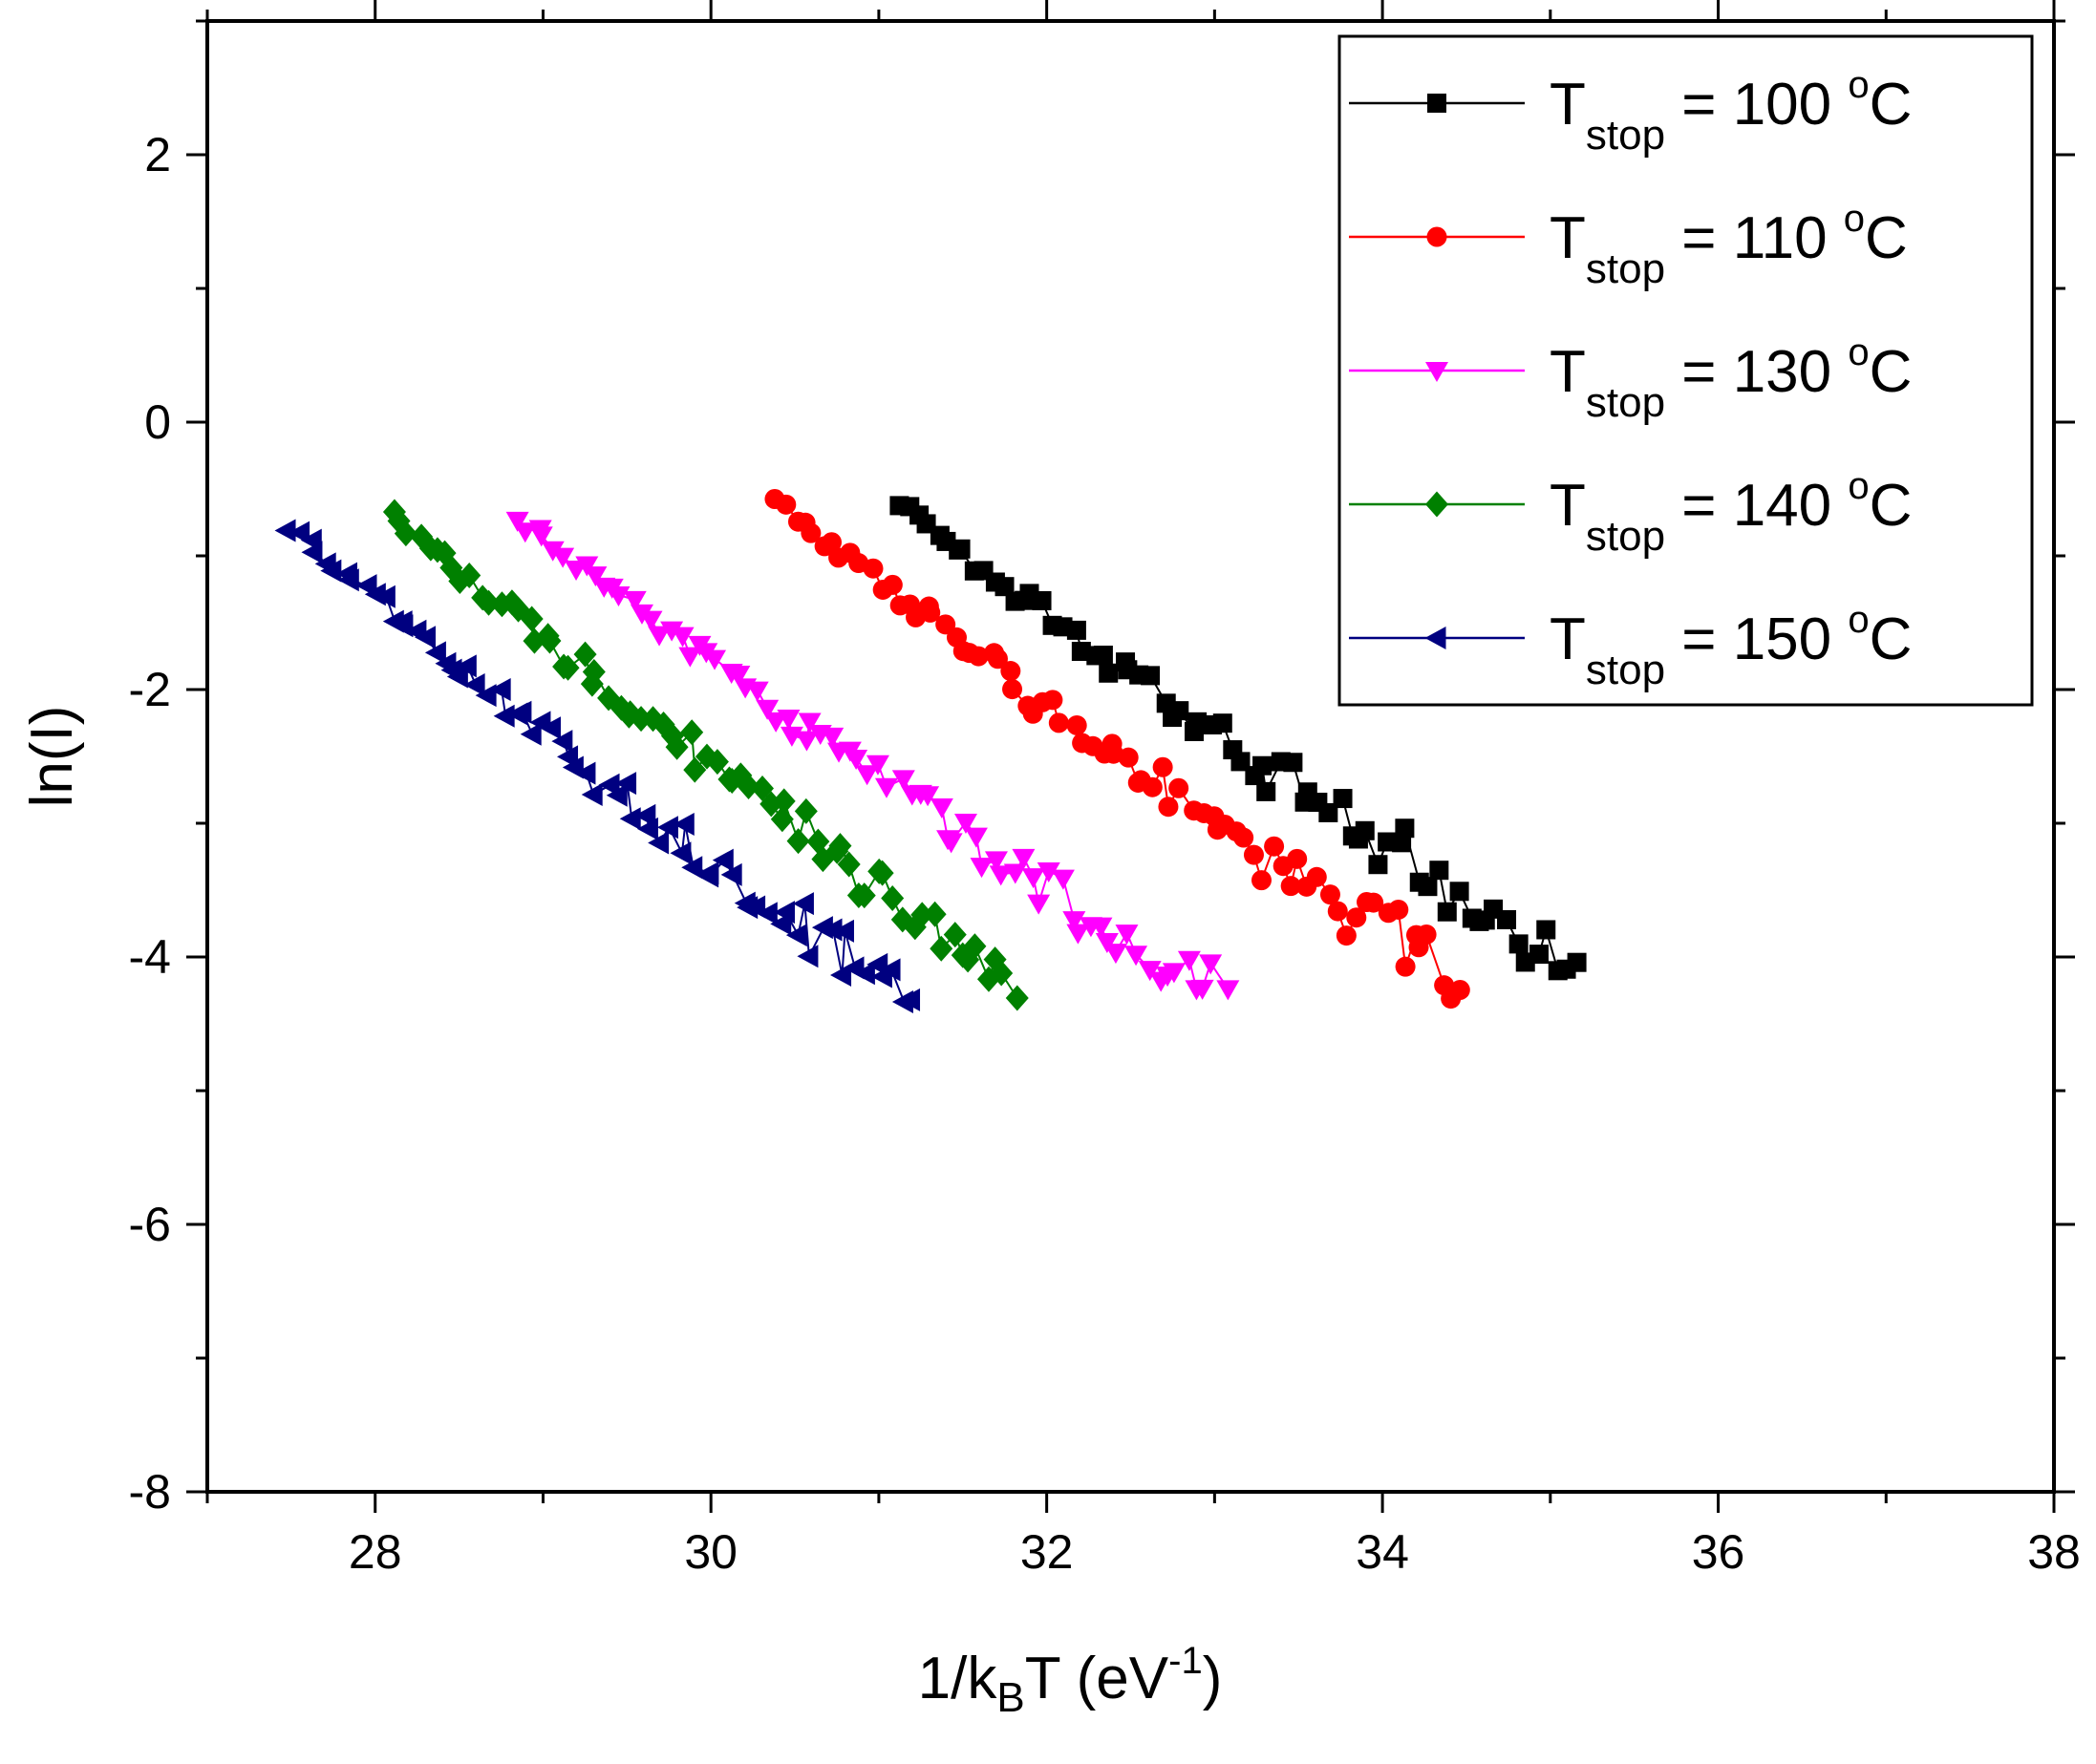 This screenshot has width=2096, height=1764. I want to click on y-tick-label: 2, so click(157, 154).